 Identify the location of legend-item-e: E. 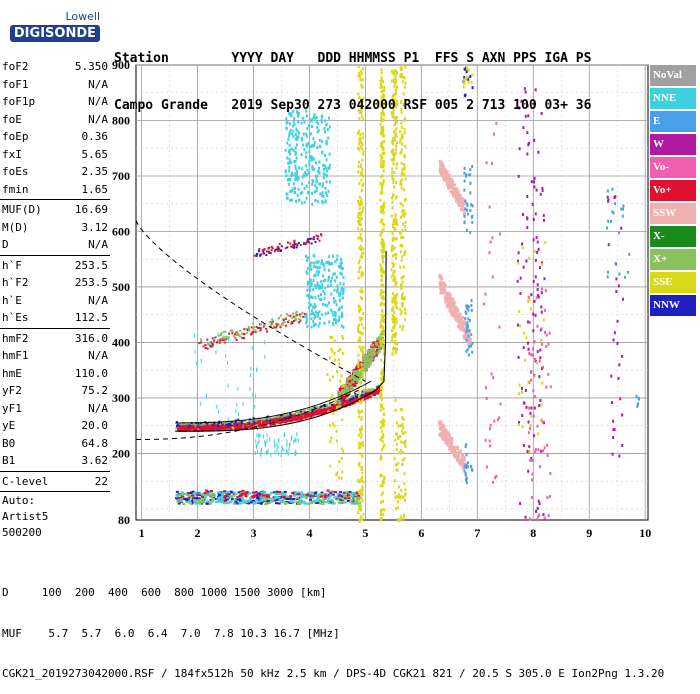
(673, 121).